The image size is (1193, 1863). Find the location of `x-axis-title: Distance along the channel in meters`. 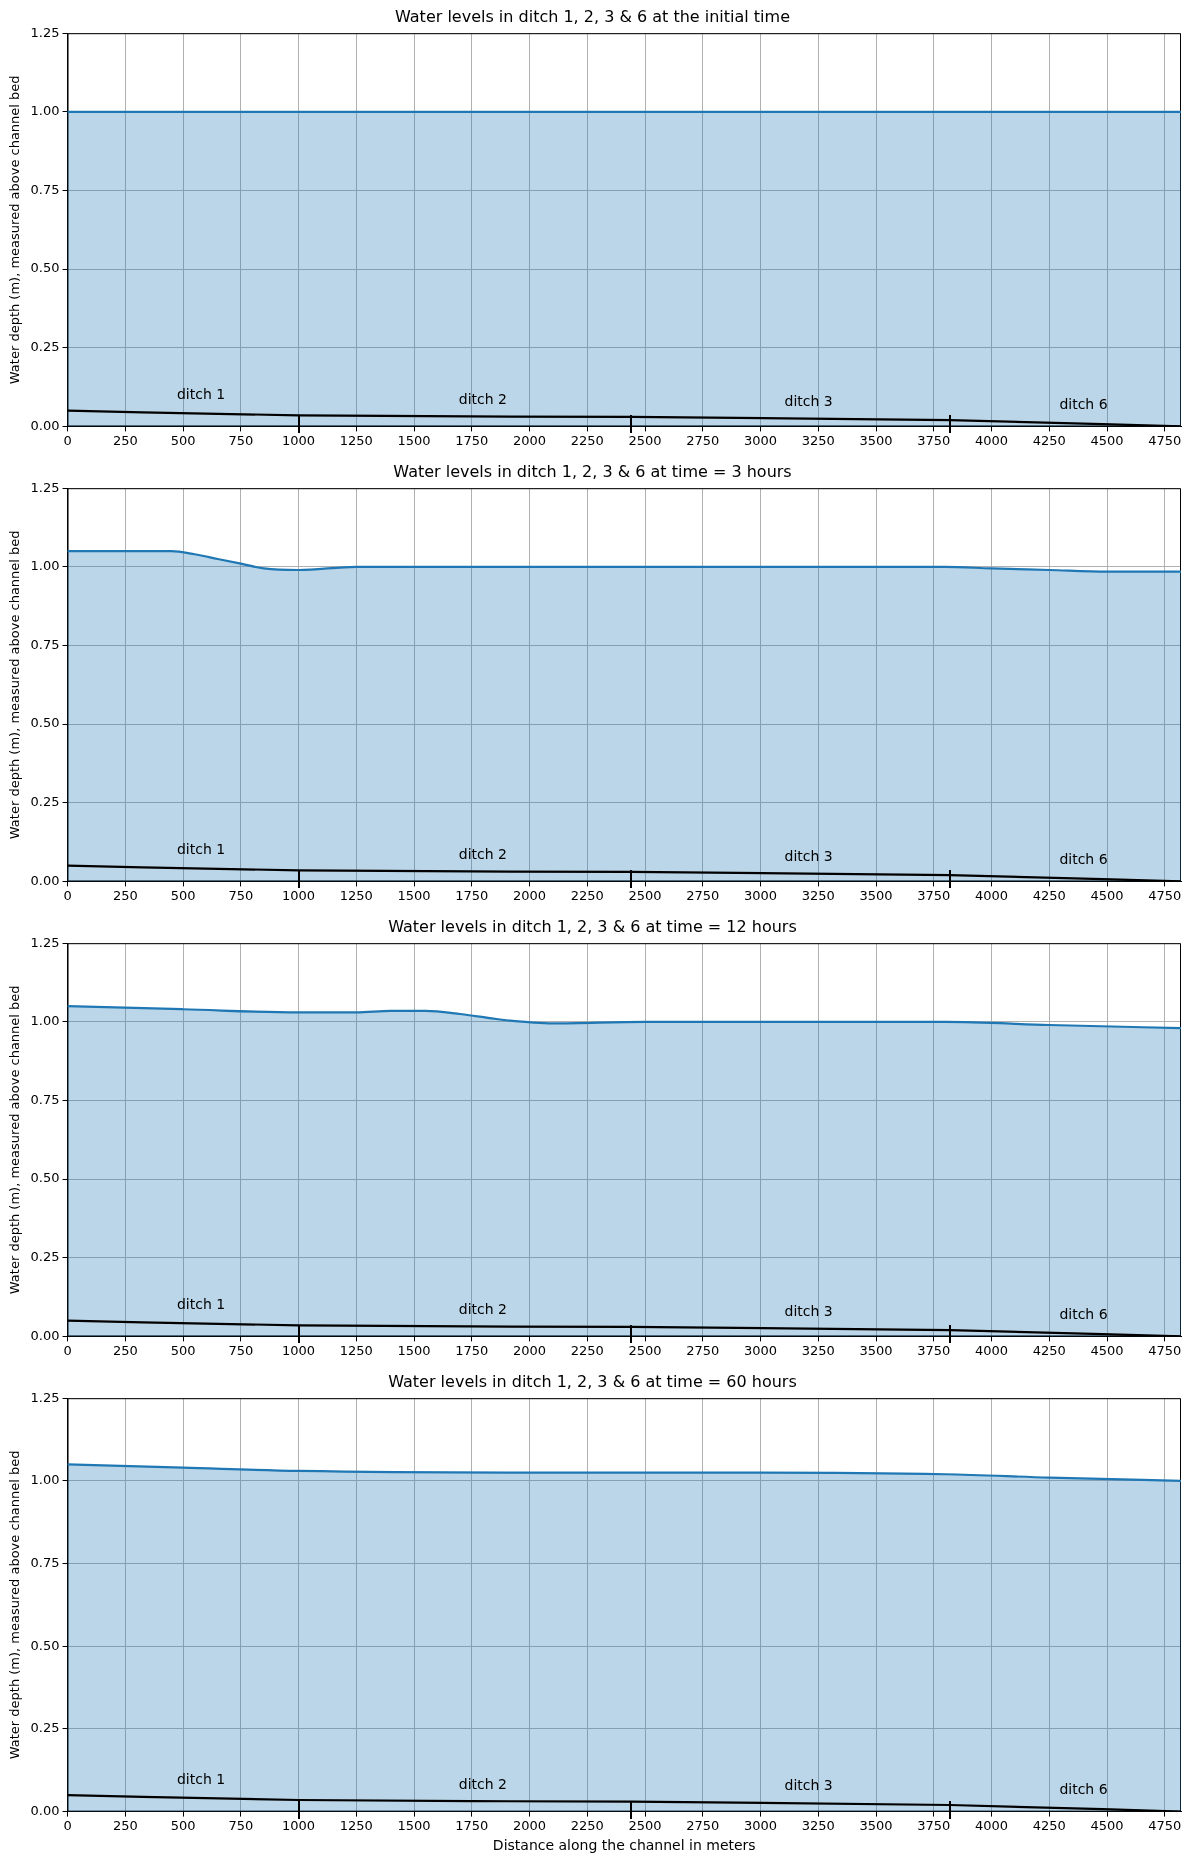

x-axis-title: Distance along the channel in meters is located at coordinates (624, 1845).